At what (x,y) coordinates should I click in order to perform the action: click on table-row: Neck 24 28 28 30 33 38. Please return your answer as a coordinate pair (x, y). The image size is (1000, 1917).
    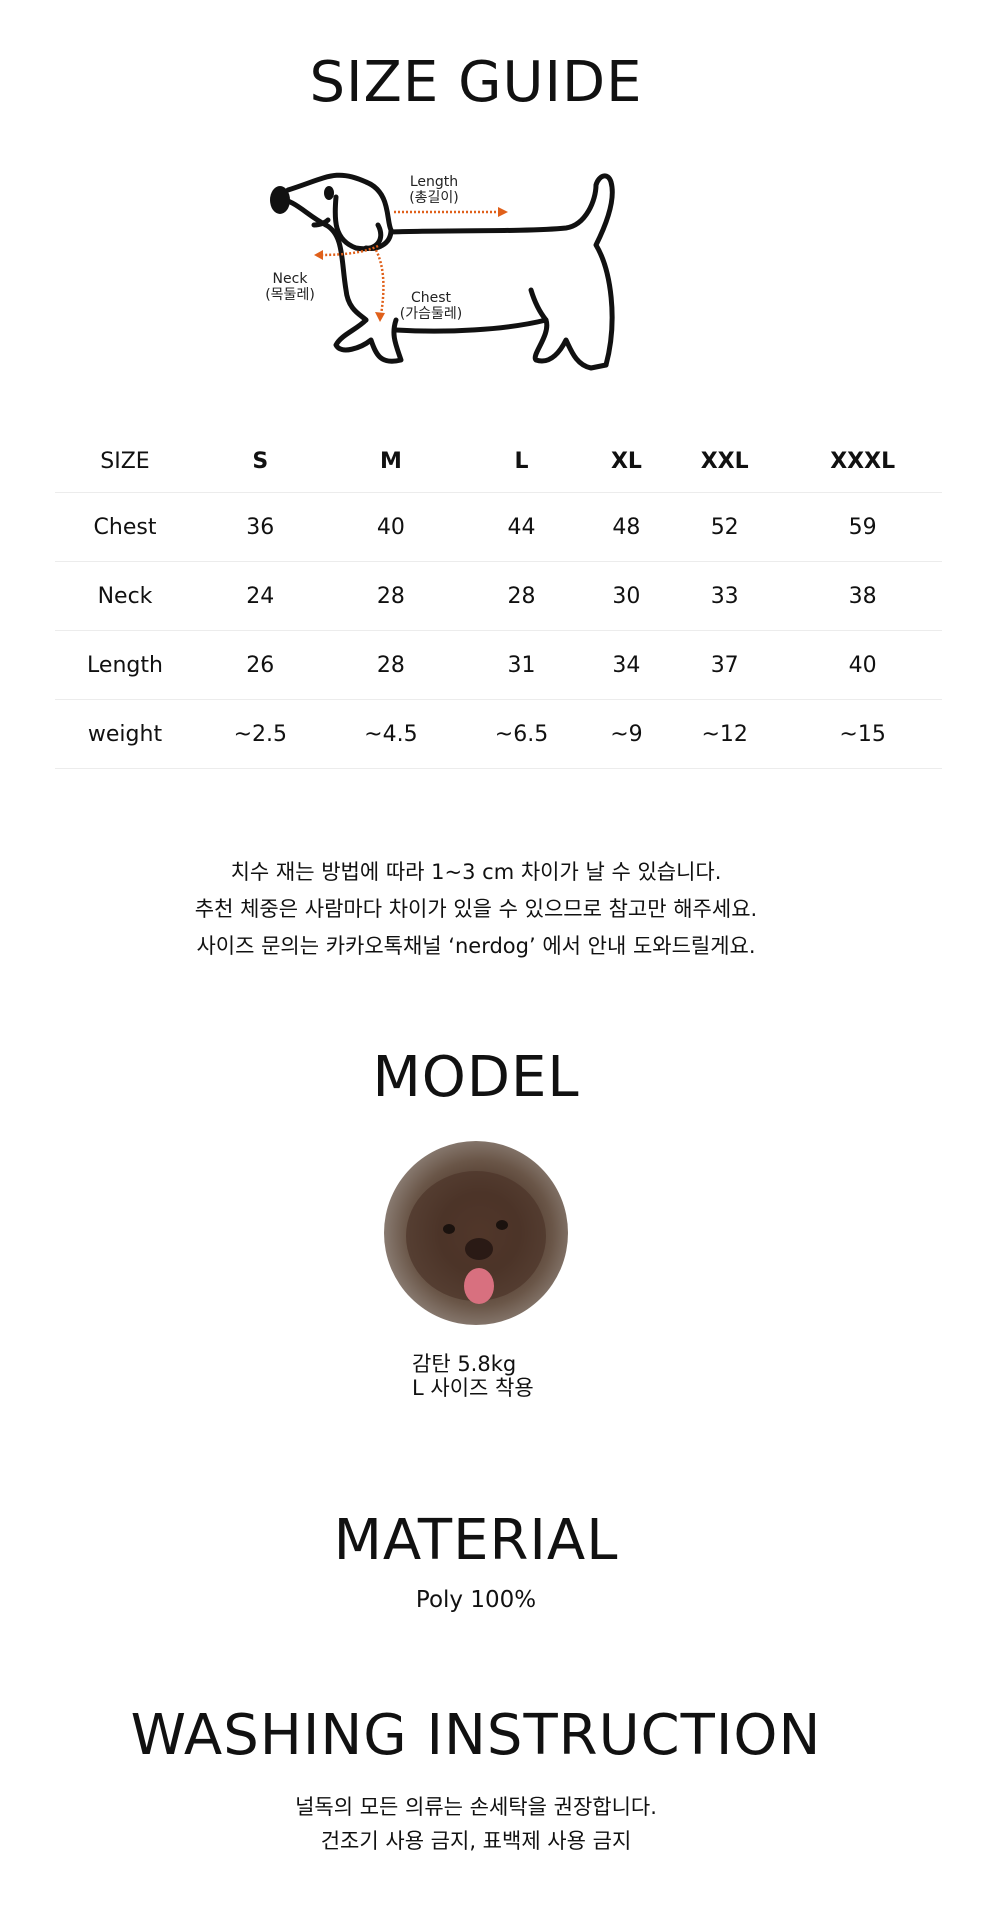
    Looking at the image, I should click on (498, 596).